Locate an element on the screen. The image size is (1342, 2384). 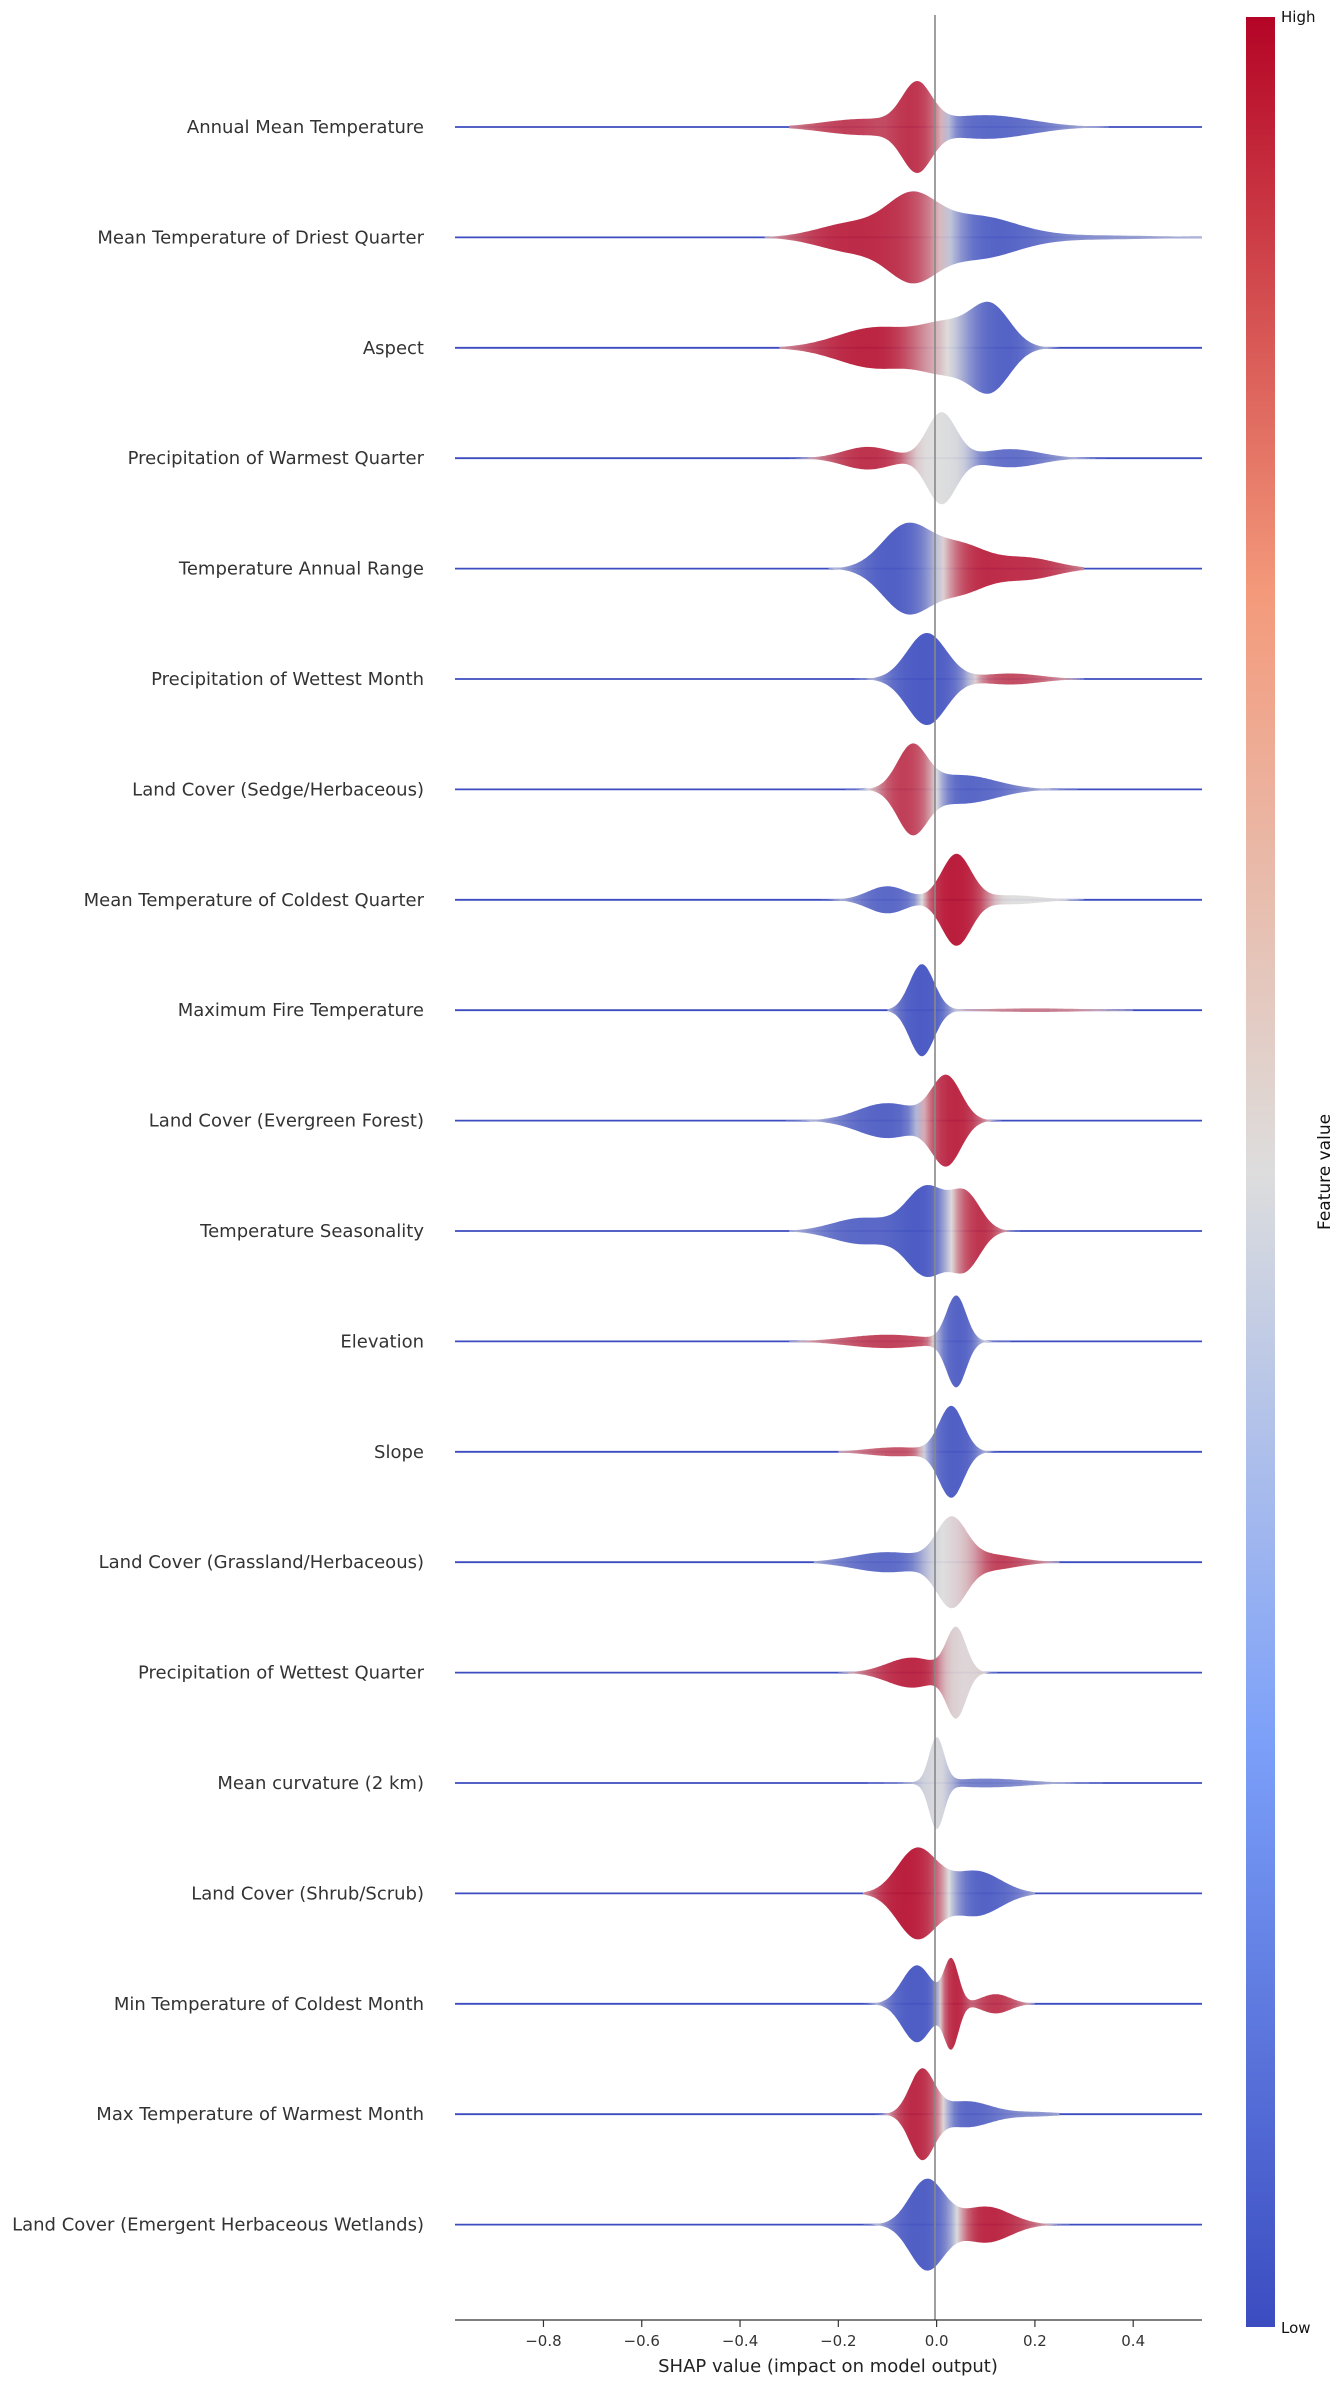
x-axis-label: SHAP value (impact on model output) is located at coordinates (828, 2366).